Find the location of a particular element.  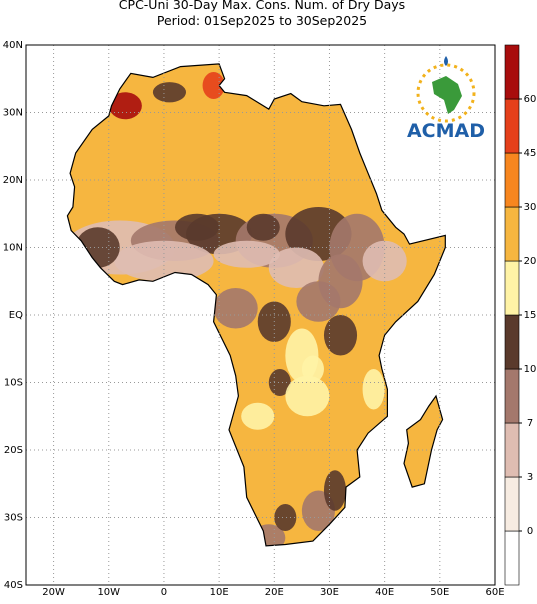

logo-ring is located at coordinates (446, 93).